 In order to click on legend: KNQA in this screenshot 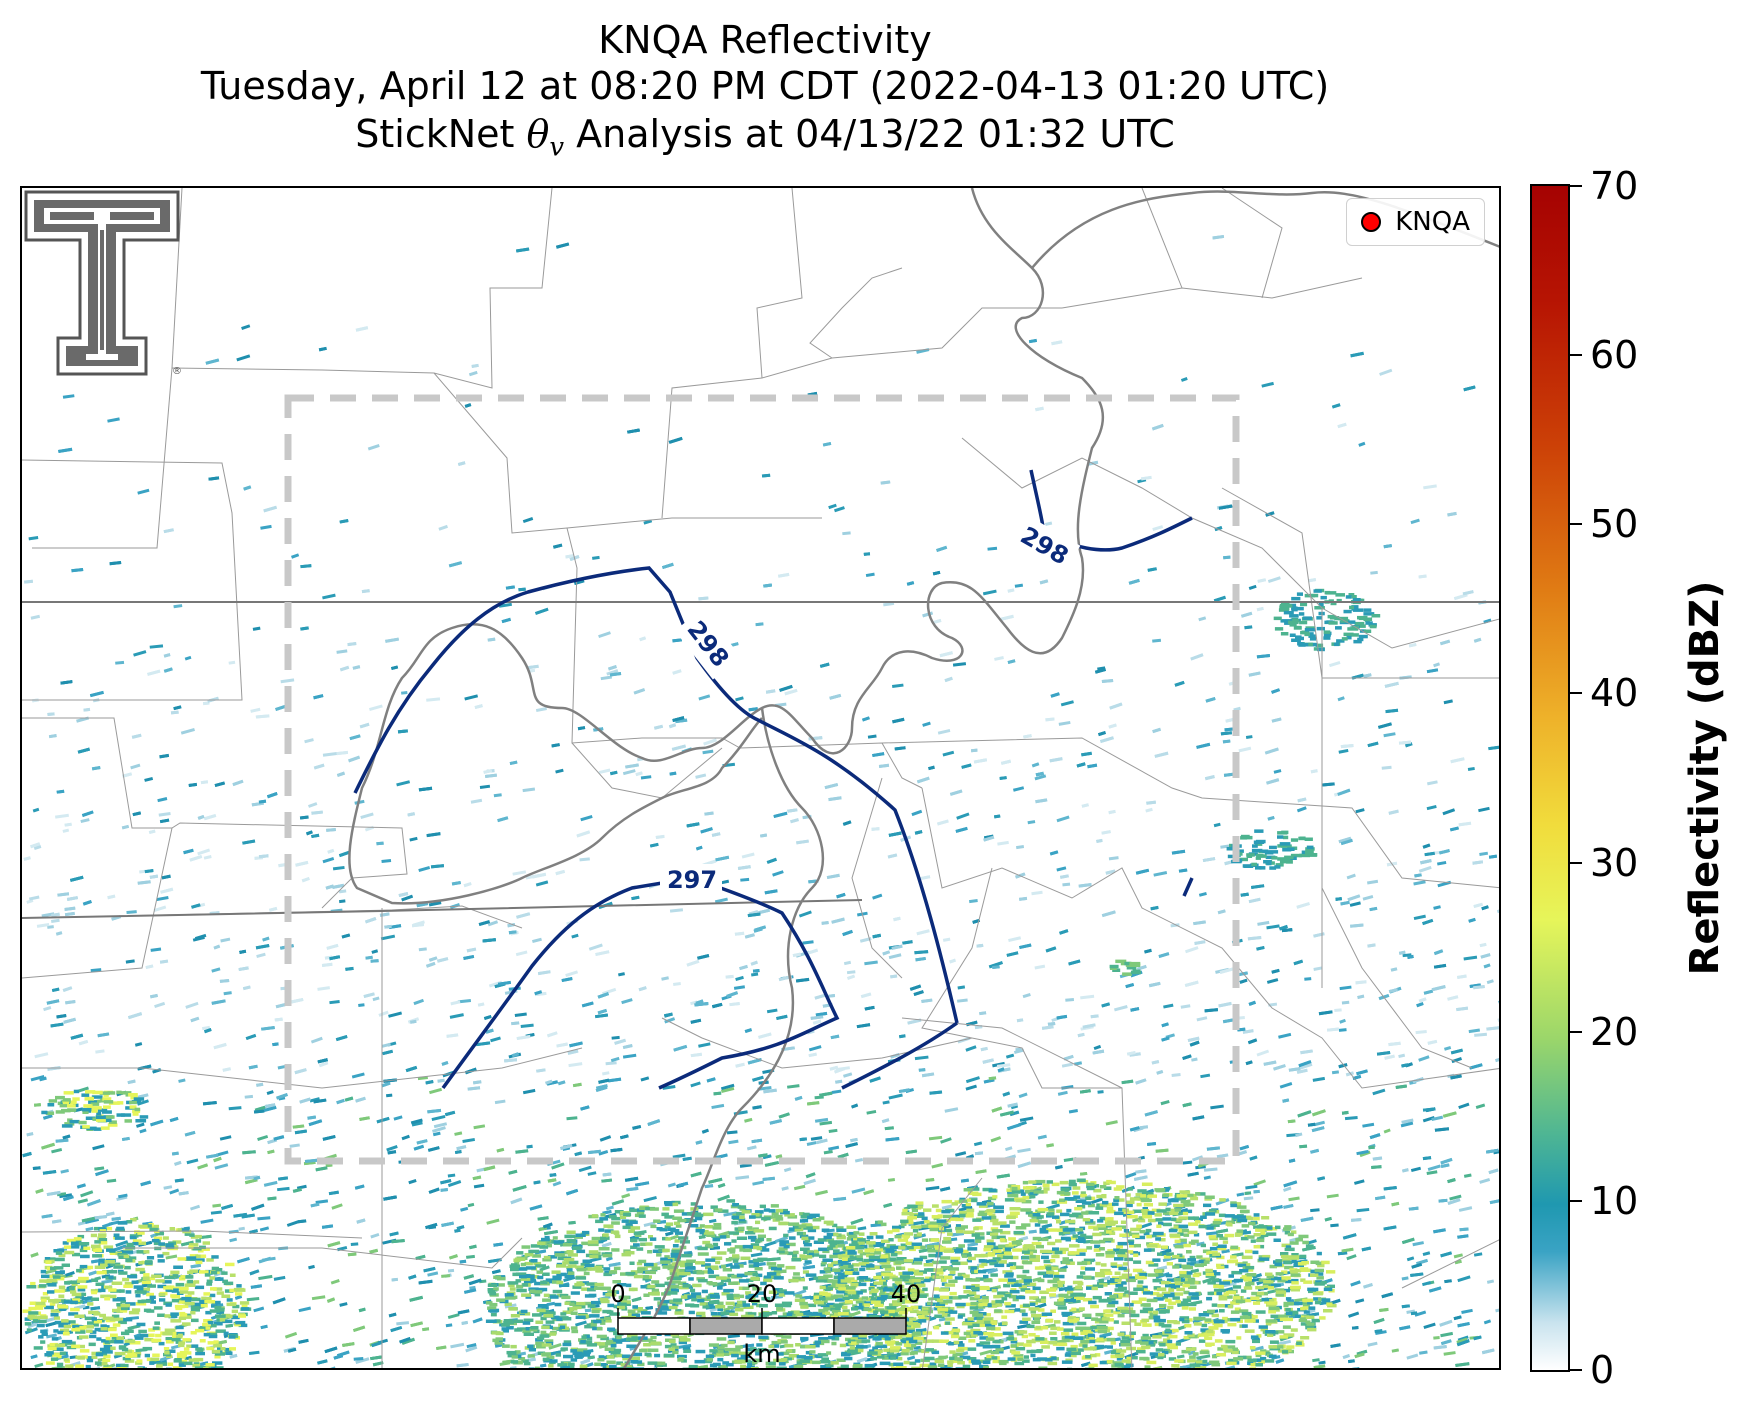, I will do `click(1415, 222)`.